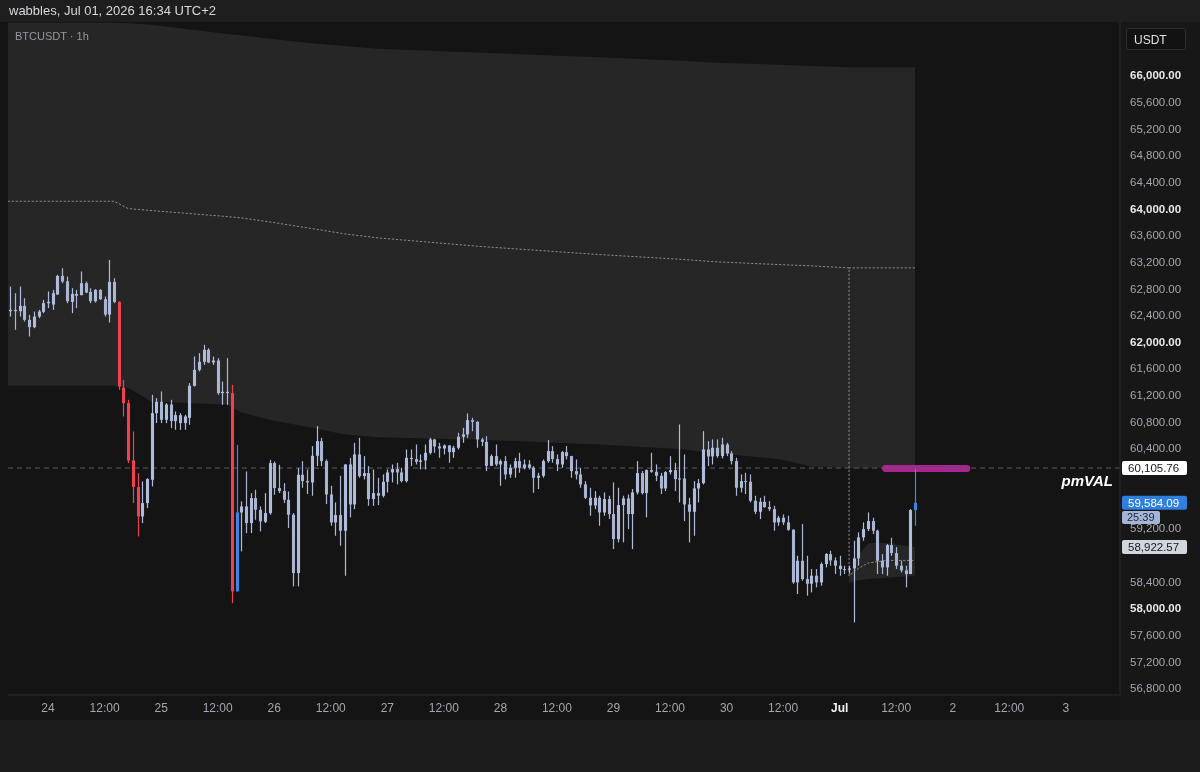 This screenshot has width=1200, height=772. What do you see at coordinates (1156, 635) in the screenshot?
I see `y-tick-label: 57,600.00` at bounding box center [1156, 635].